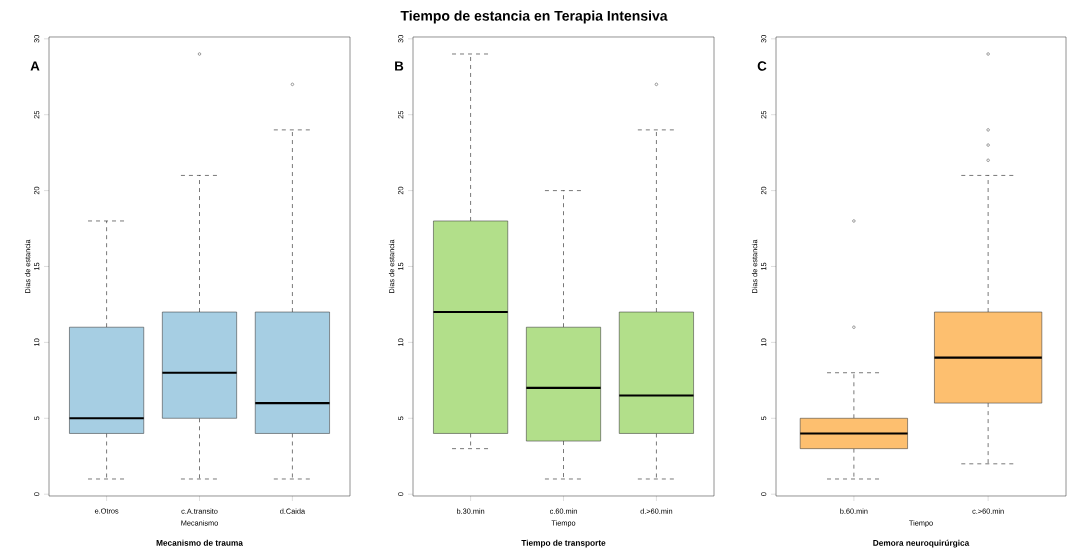 The height and width of the screenshot is (551, 1068). What do you see at coordinates (921, 543) in the screenshot?
I see `text: Demora neuroquirúrgica` at bounding box center [921, 543].